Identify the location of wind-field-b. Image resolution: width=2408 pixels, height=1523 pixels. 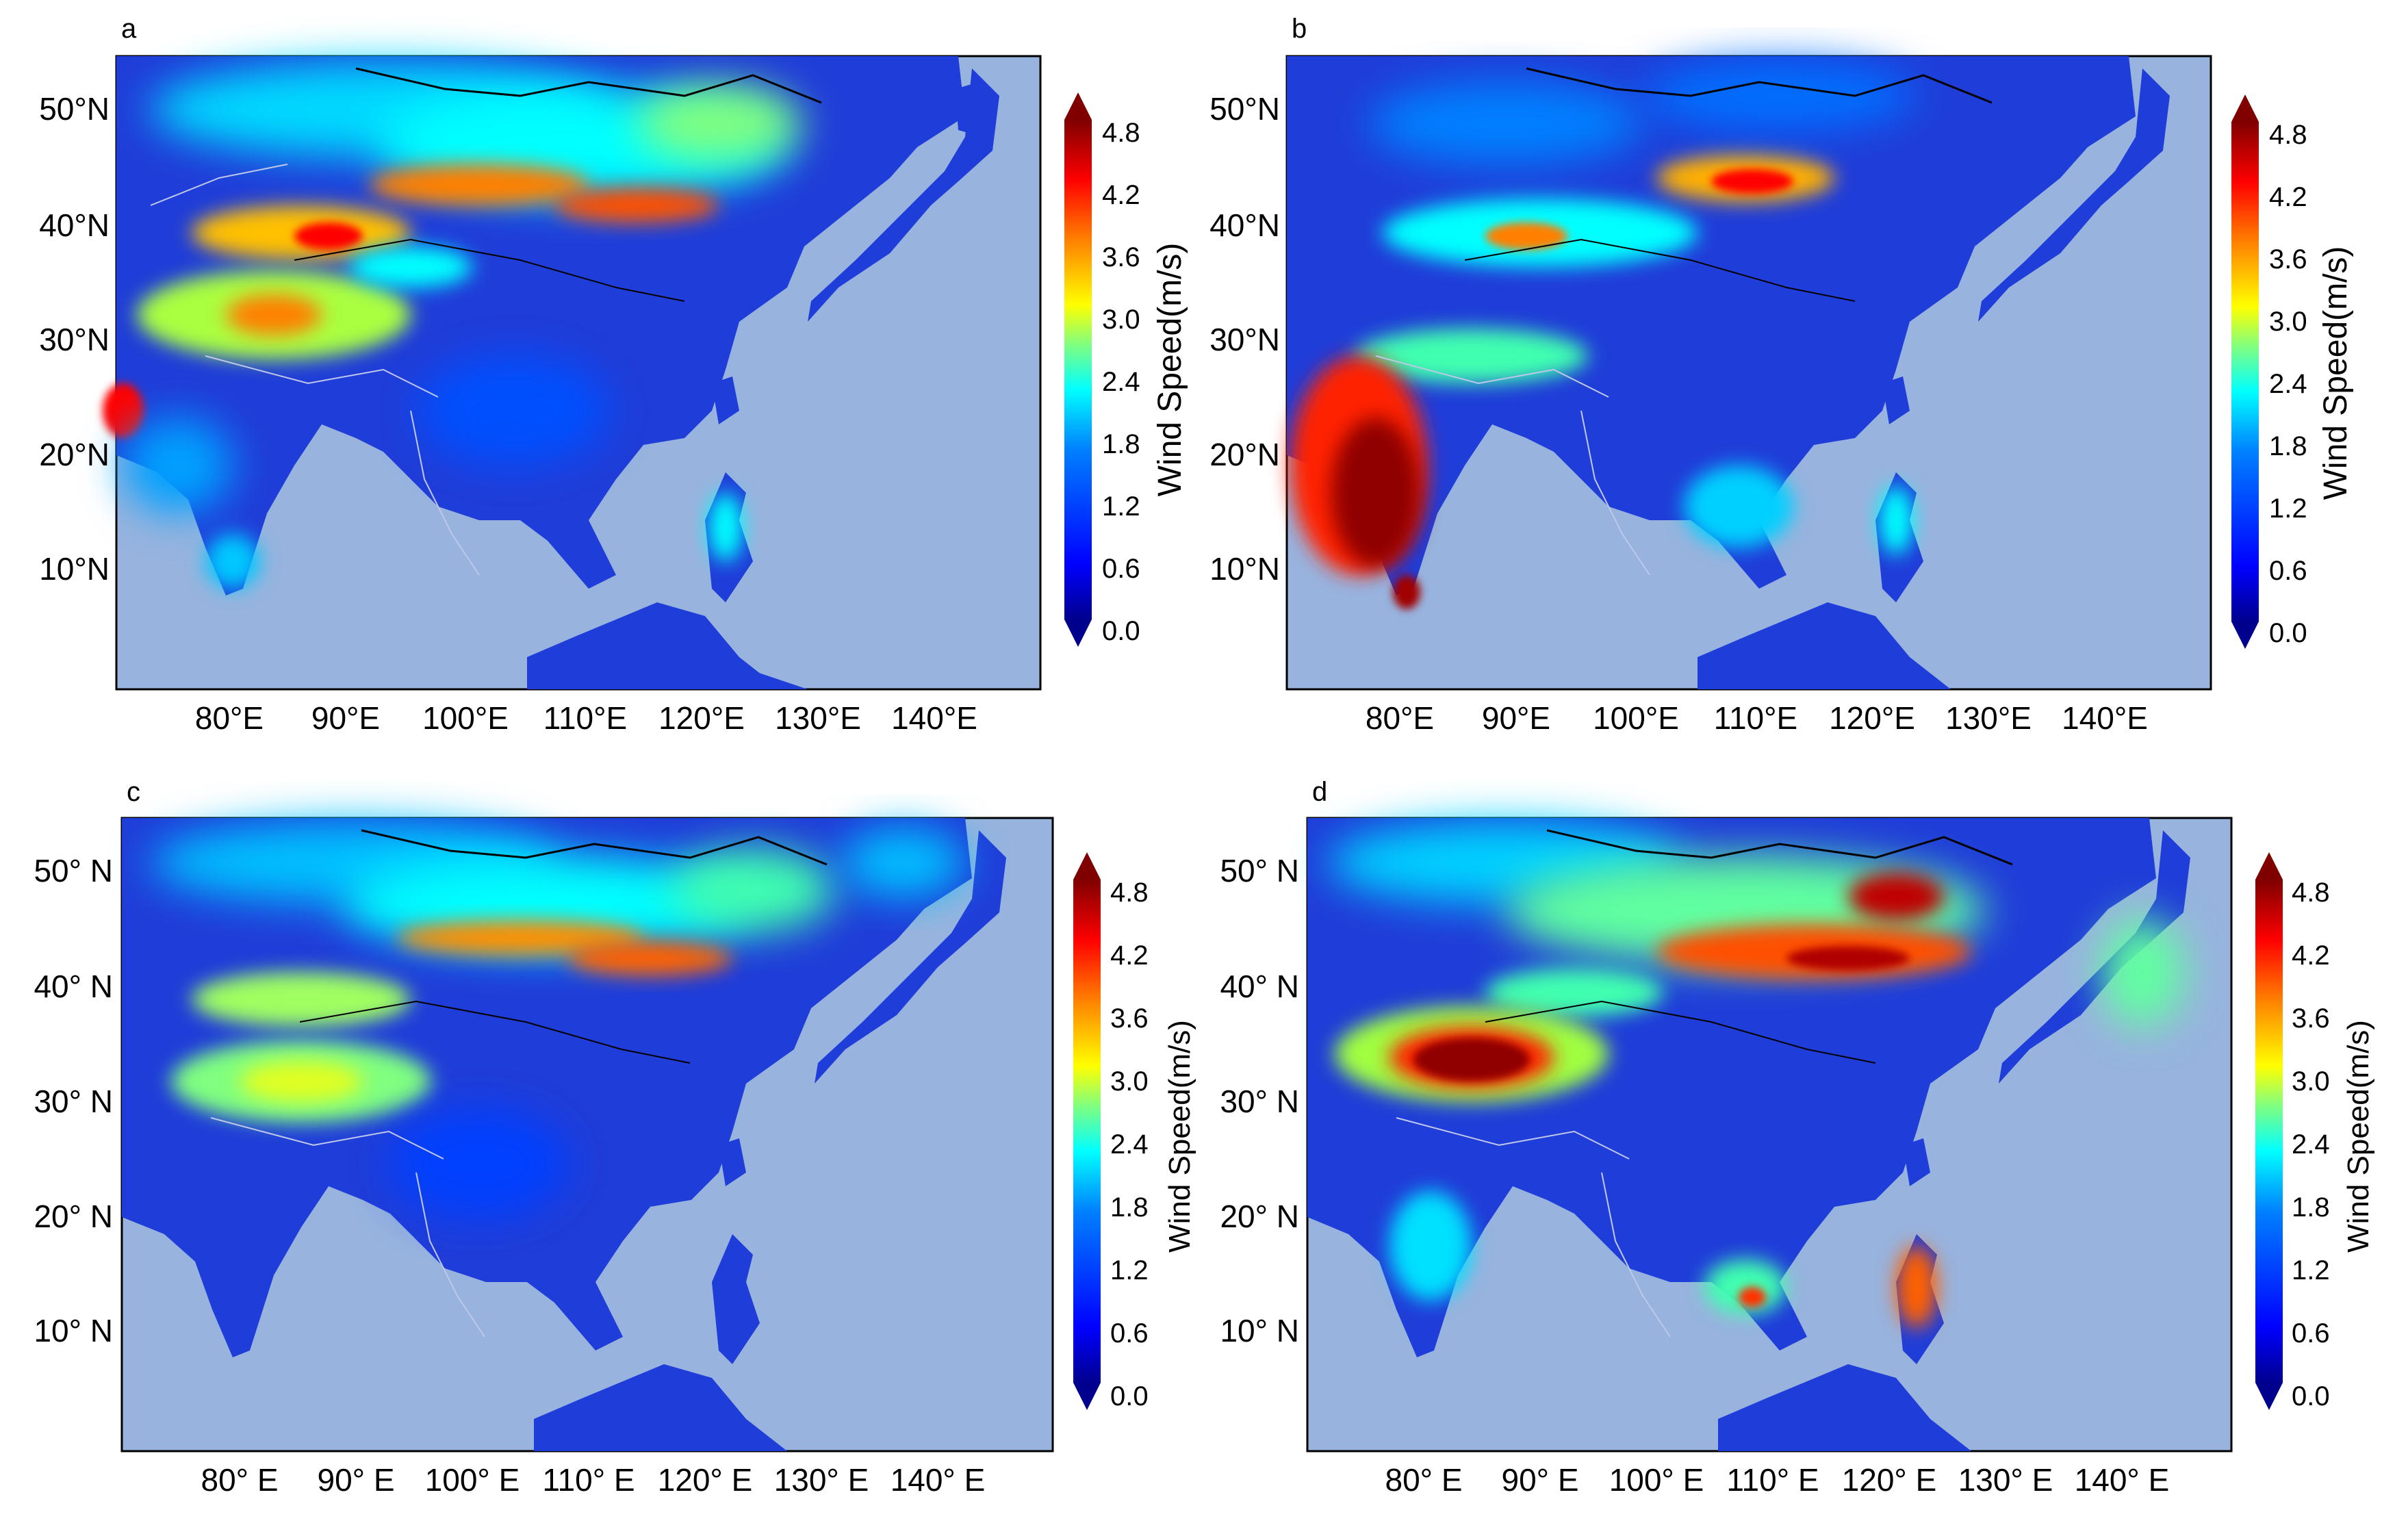
(1603, 335).